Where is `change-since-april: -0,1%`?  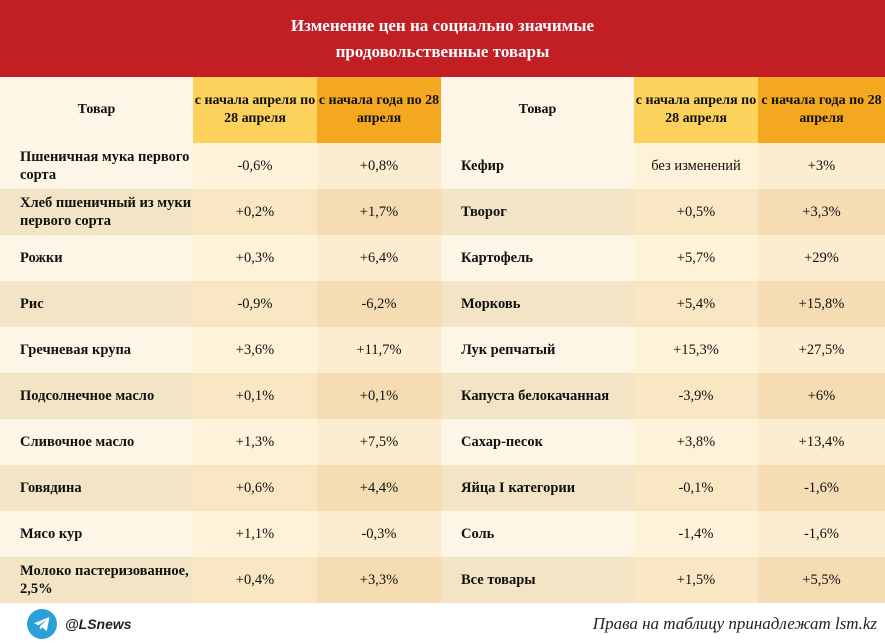
change-since-april: -0,1% is located at coordinates (696, 488).